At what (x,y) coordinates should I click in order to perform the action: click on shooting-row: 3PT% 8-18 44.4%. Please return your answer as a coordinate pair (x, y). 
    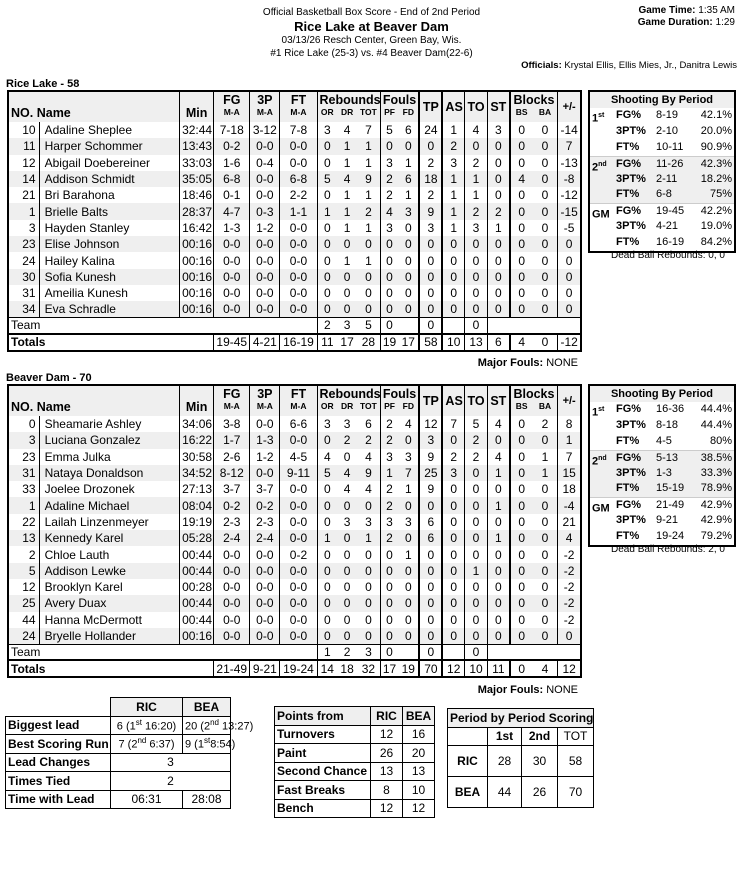
    Looking at the image, I should click on (662, 426).